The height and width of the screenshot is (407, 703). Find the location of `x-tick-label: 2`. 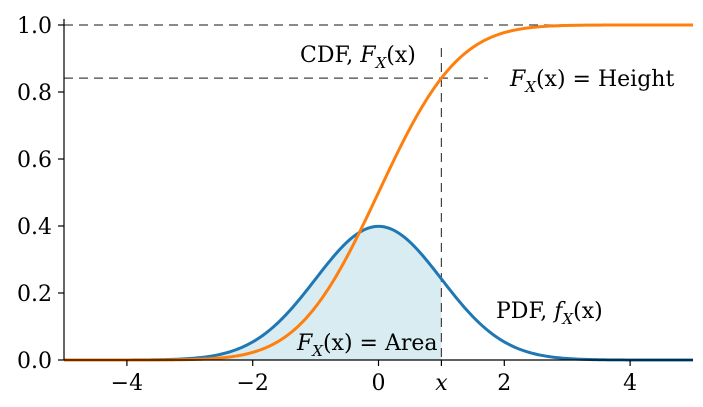

x-tick-label: 2 is located at coordinates (504, 383).